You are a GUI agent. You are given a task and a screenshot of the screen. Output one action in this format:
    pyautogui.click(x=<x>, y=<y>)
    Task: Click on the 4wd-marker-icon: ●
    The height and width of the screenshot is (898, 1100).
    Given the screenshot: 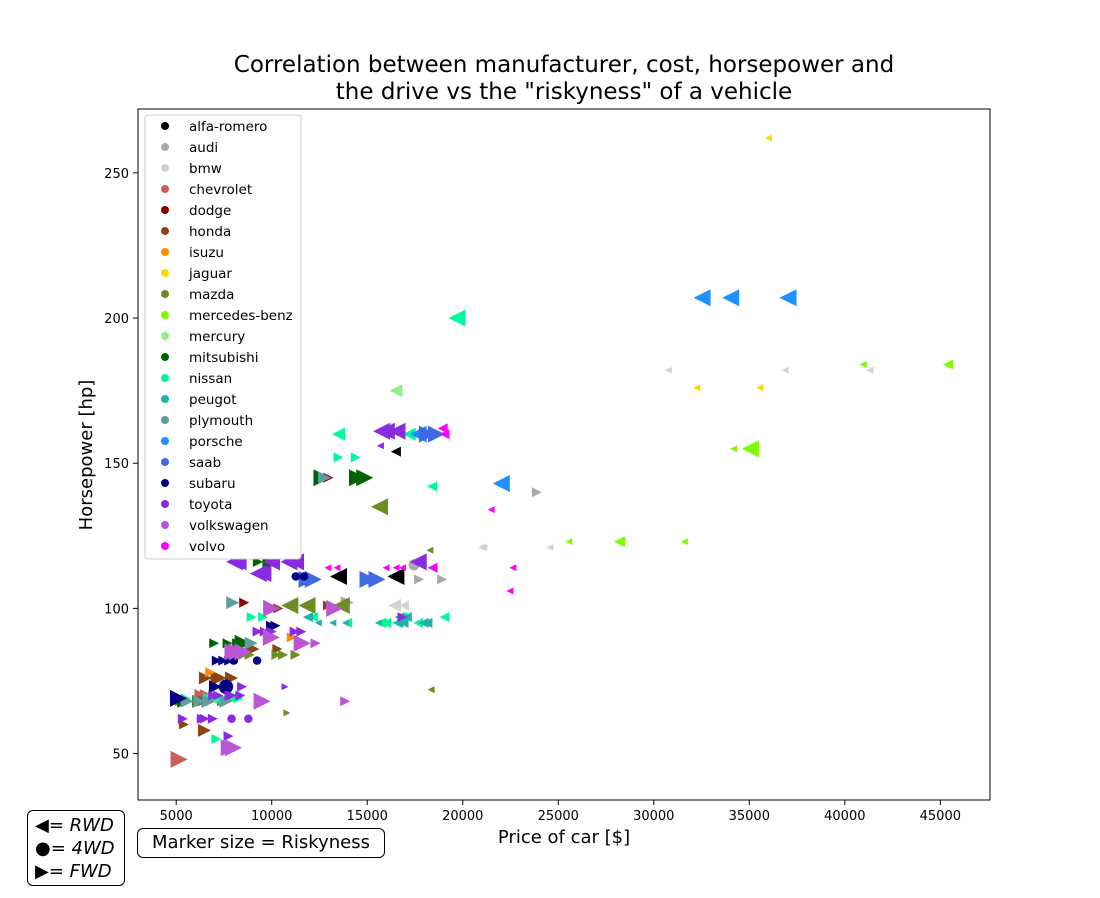 What is the action you would take?
    pyautogui.click(x=43, y=848)
    